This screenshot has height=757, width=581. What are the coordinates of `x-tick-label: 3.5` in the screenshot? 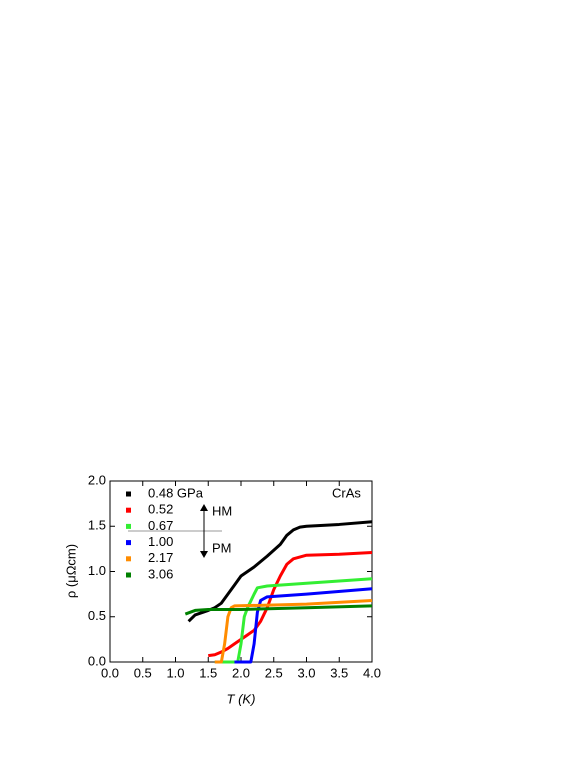 It's located at (339, 672).